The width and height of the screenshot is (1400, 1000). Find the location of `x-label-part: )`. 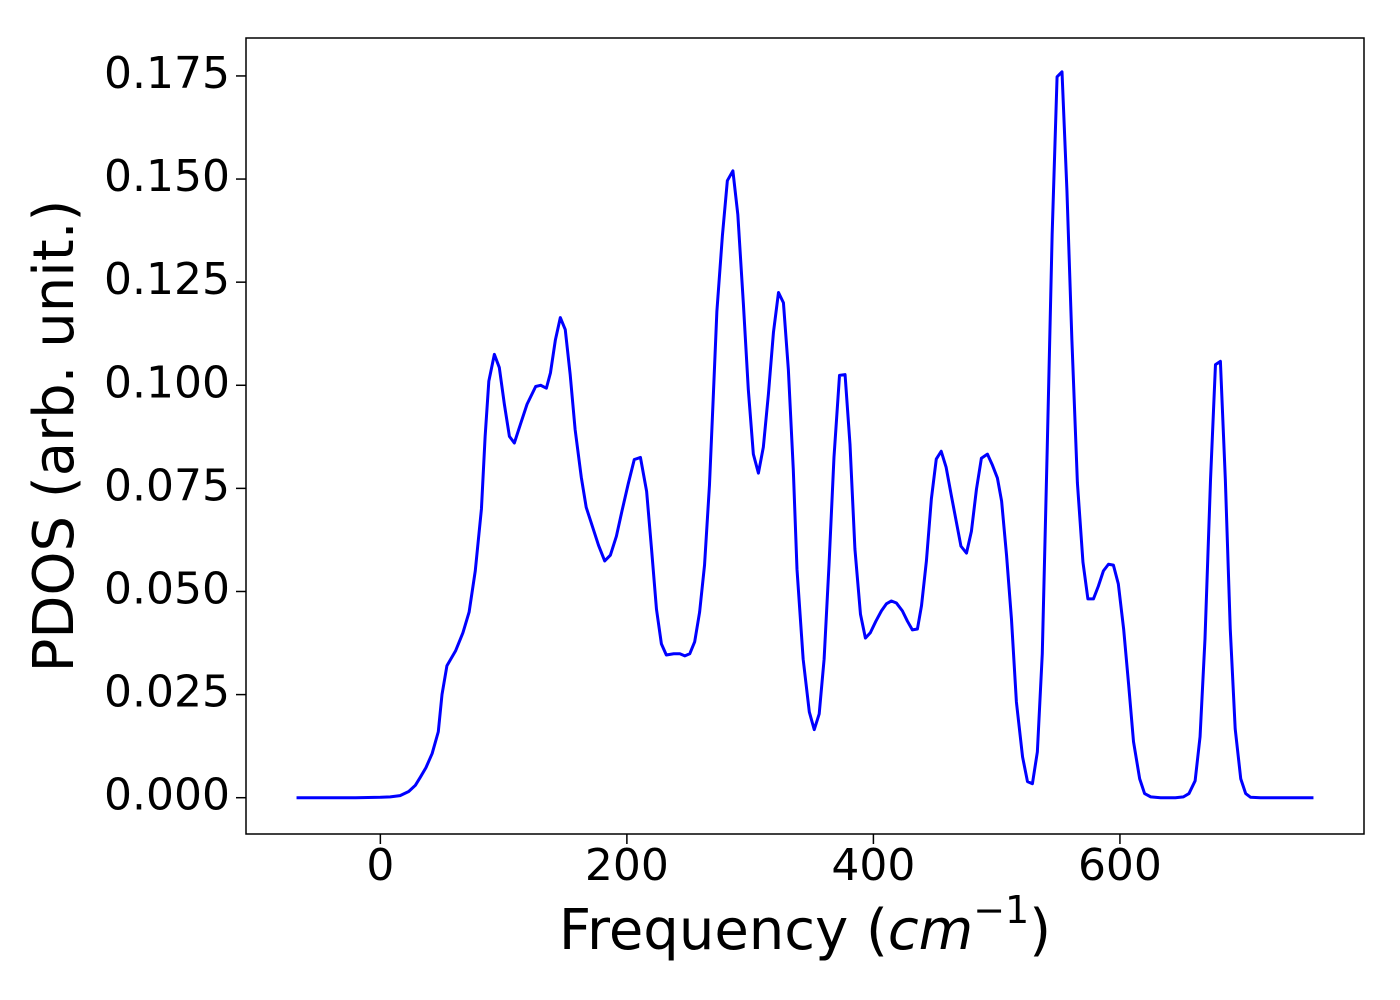

x-label-part: ) is located at coordinates (1040, 930).